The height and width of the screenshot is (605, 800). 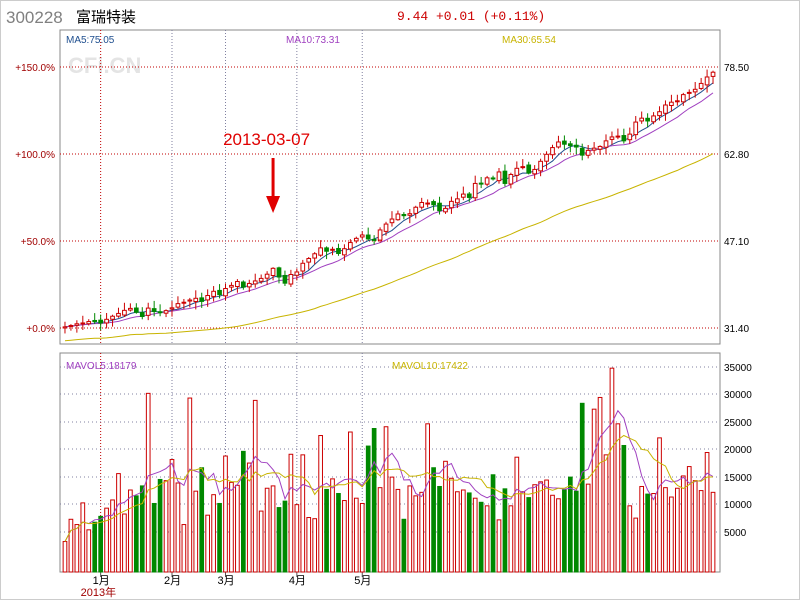 What do you see at coordinates (738, 423) in the screenshot?
I see `volume-tick-label: 25000` at bounding box center [738, 423].